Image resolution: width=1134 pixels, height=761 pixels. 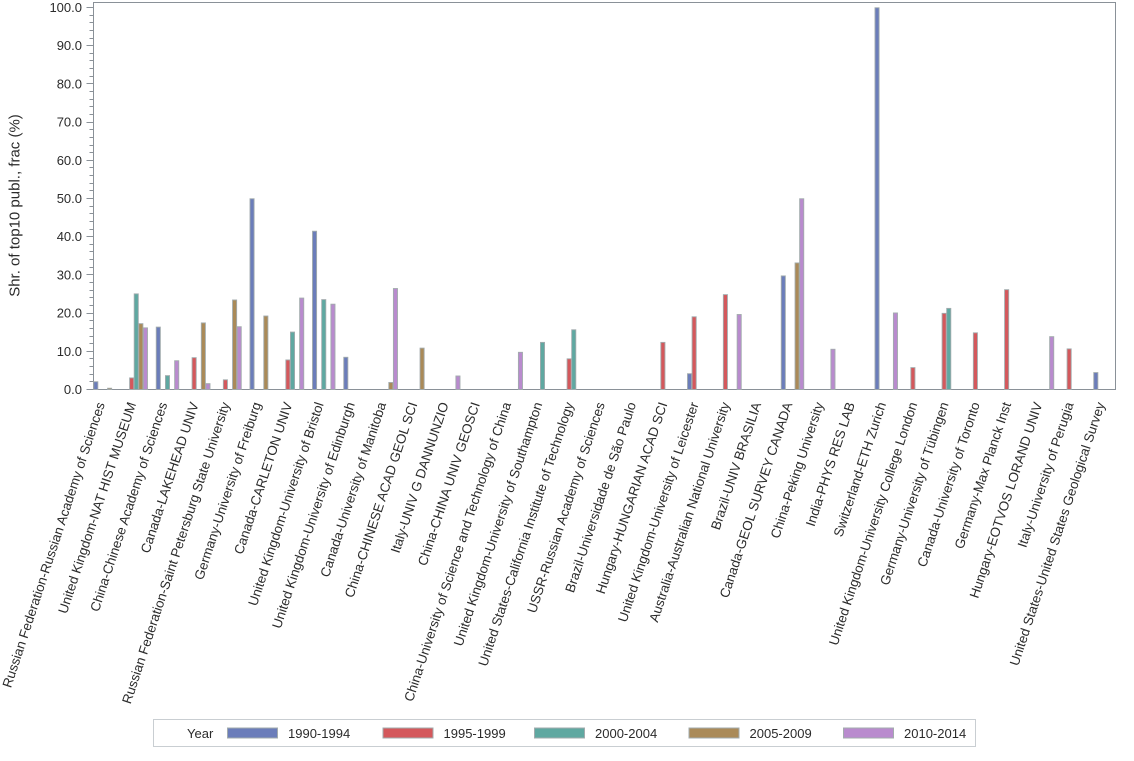 I want to click on svg-text: Year, so click(x=200, y=733).